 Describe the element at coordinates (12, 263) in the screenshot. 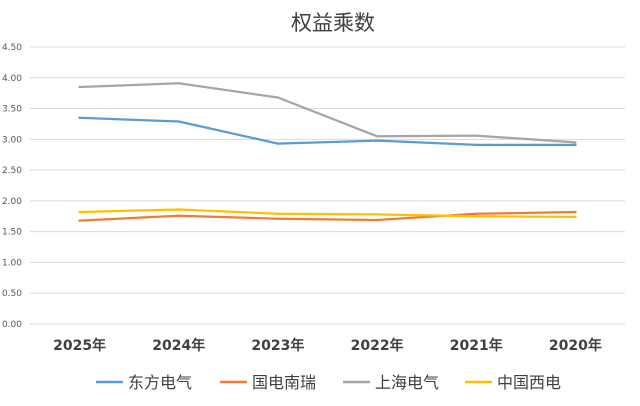

I see `y-tick-label: 1.00` at that location.